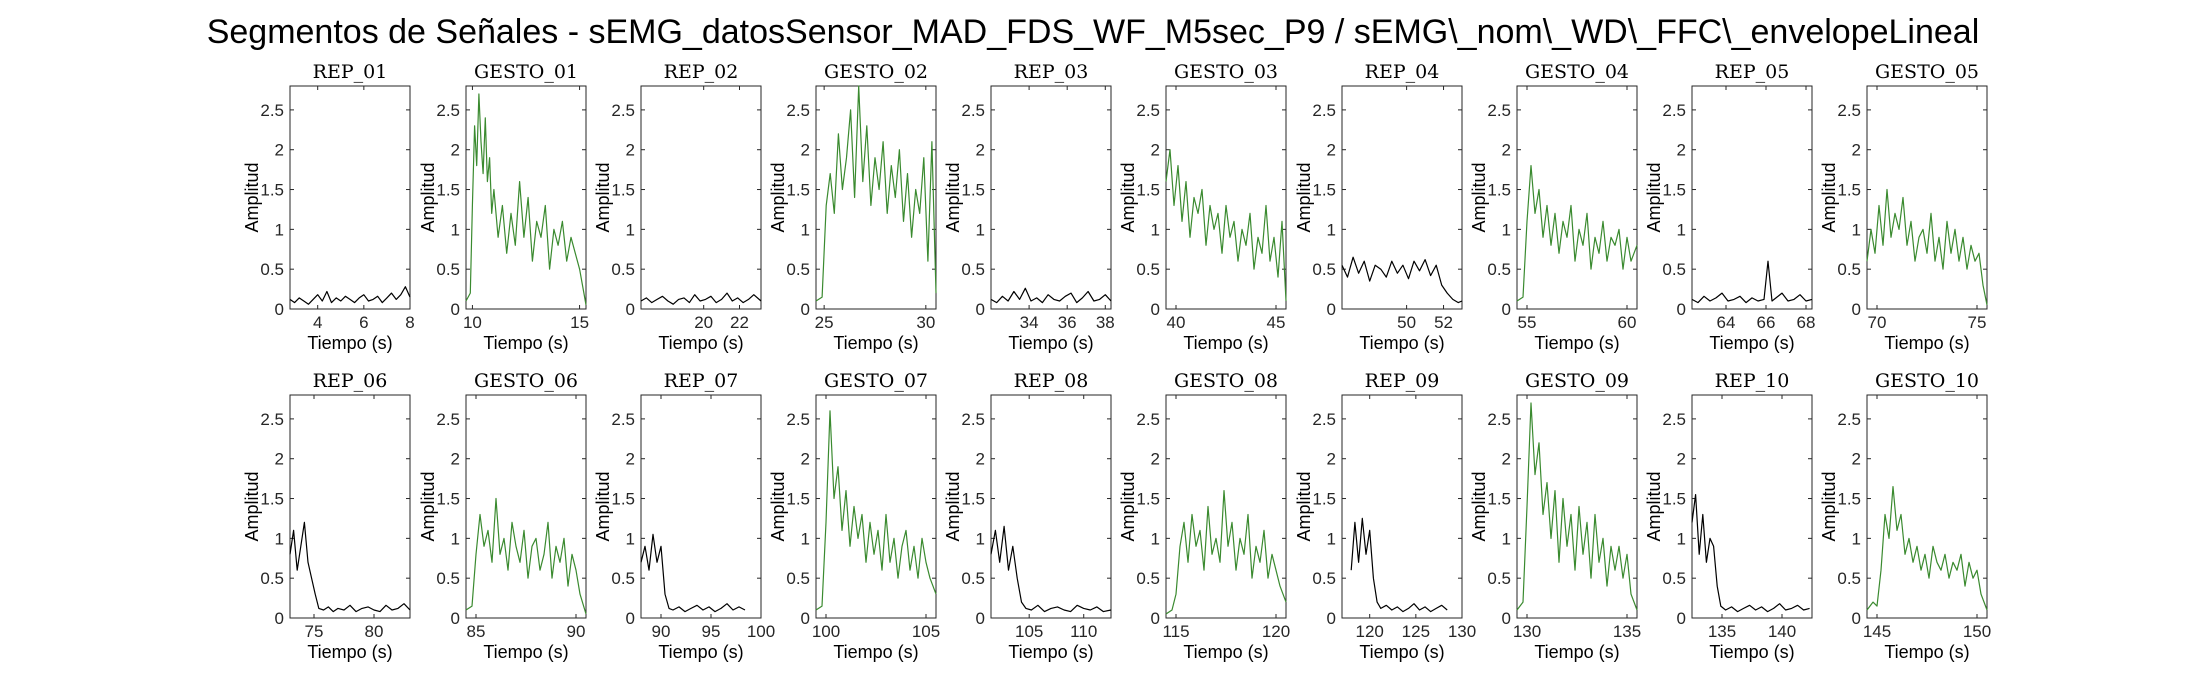 This screenshot has height=688, width=2187. What do you see at coordinates (1443, 322) in the screenshot?
I see `x-tick-label: 52` at bounding box center [1443, 322].